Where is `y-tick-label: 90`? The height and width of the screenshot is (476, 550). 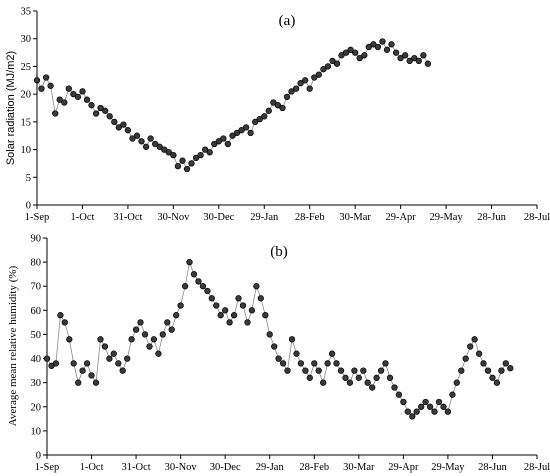 y-tick-label: 90 is located at coordinates (36, 239).